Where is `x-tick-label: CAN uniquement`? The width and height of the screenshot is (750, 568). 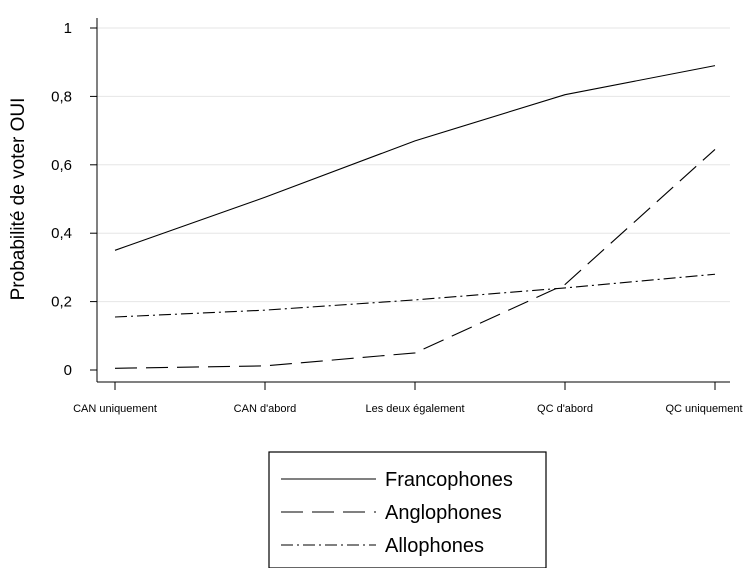
x-tick-label: CAN uniquement is located at coordinates (115, 409).